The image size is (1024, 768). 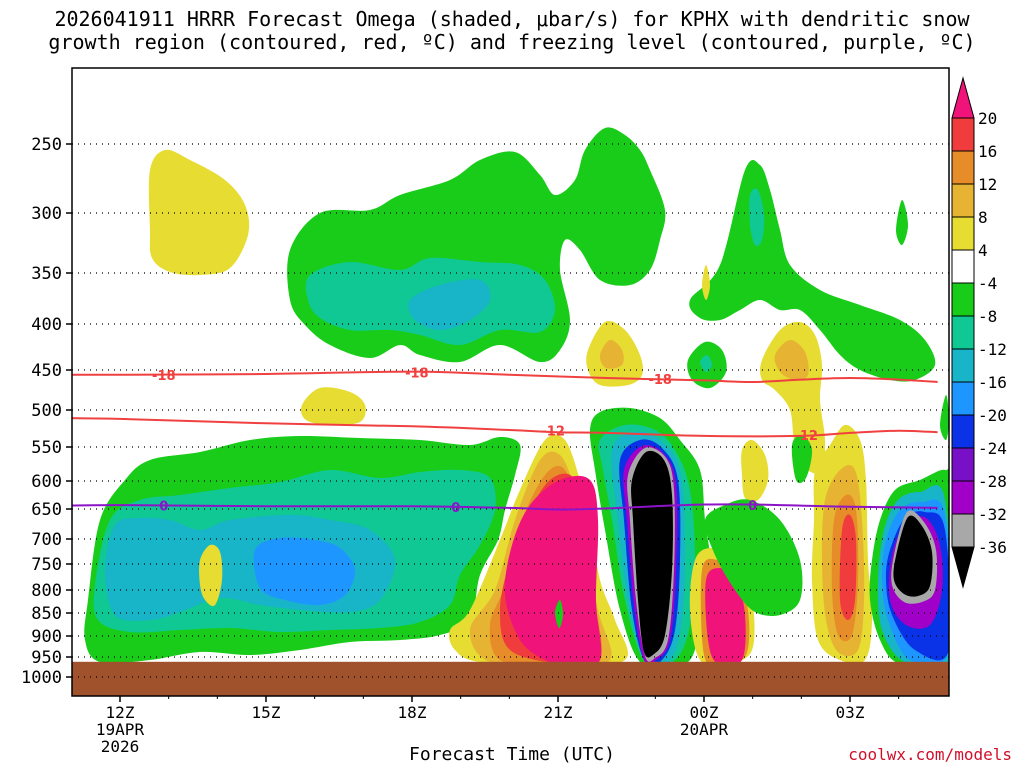 I want to click on contour-label-6: 0, so click(x=455, y=508).